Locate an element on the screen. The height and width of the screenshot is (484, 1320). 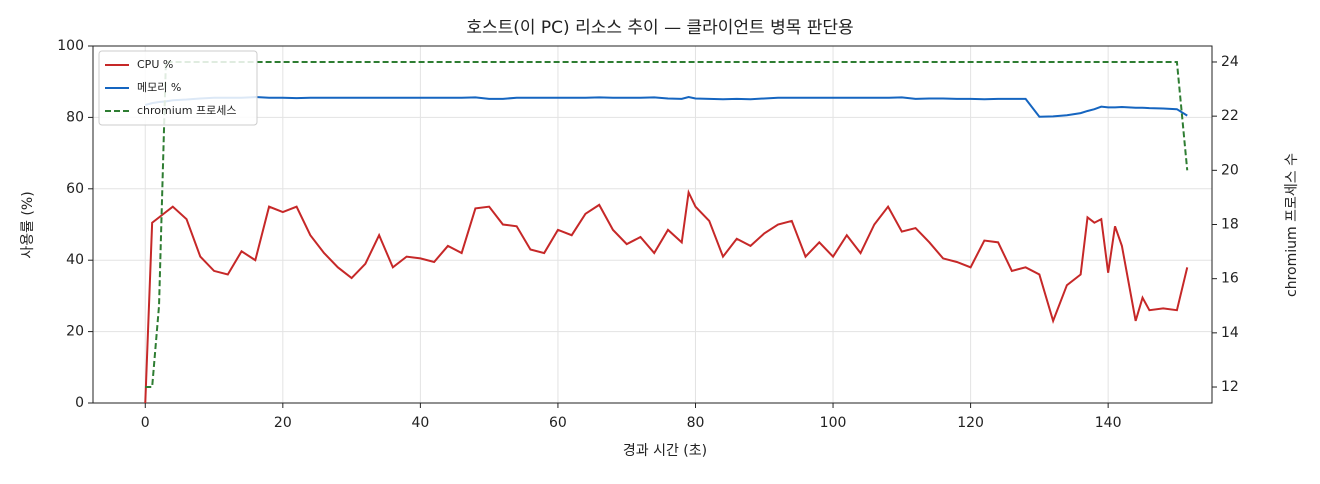
x-axis-label: 경과 시간 (초) is located at coordinates (665, 451).